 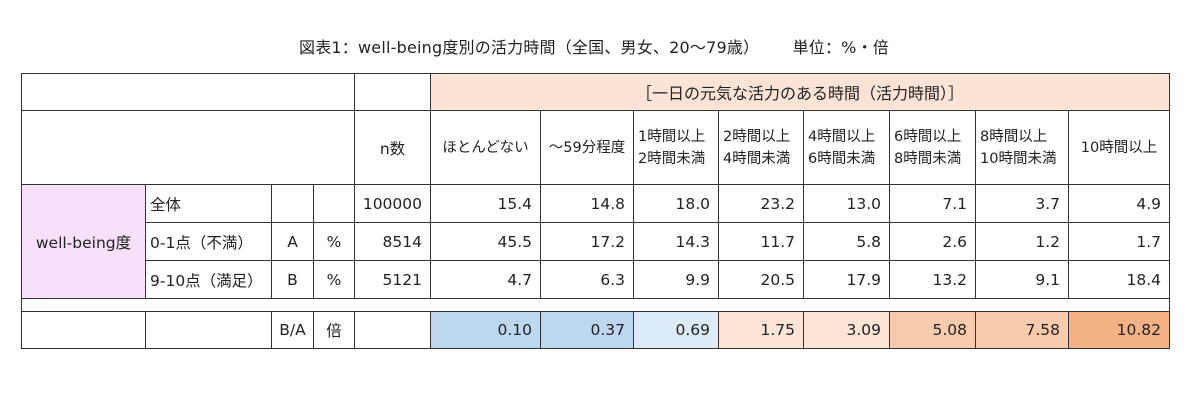 What do you see at coordinates (761, 203) in the screenshot?
I see `cell: 23.2` at bounding box center [761, 203].